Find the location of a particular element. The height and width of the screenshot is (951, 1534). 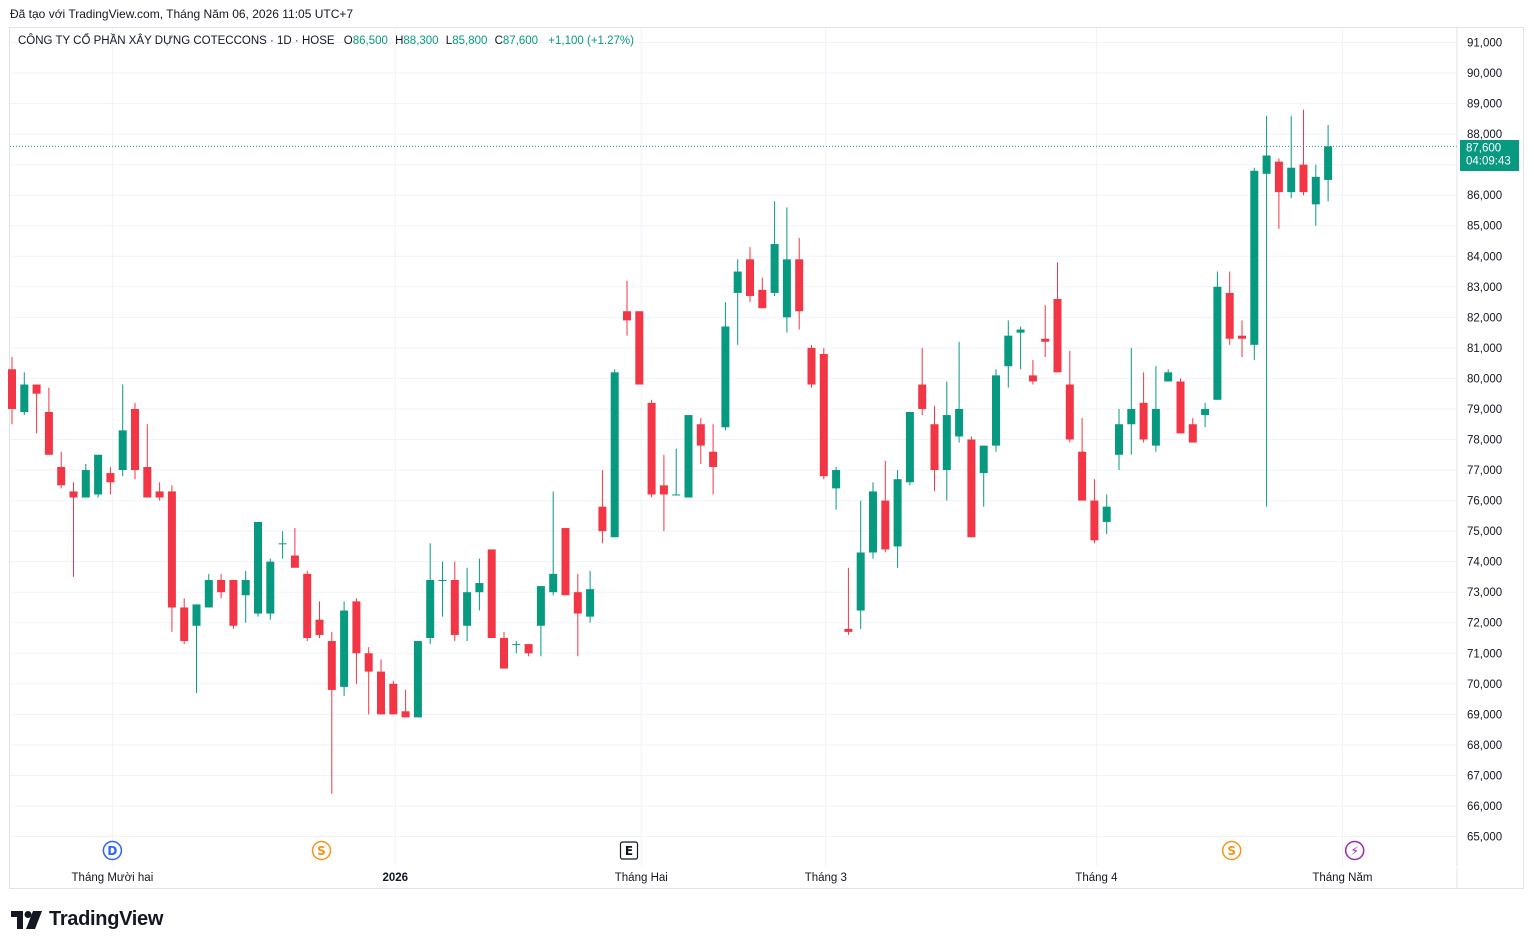

event-marker-earnings: E is located at coordinates (629, 850).